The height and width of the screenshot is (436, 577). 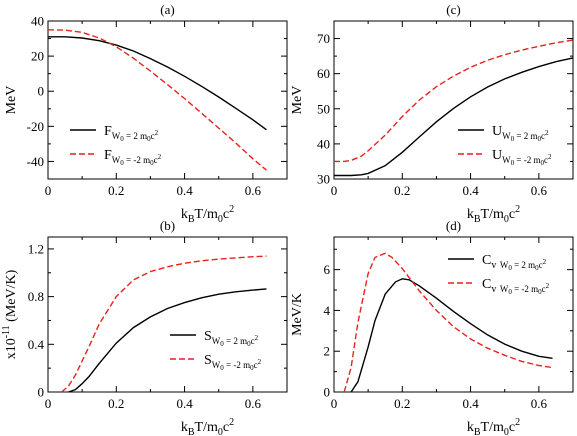 What do you see at coordinates (35, 126) in the screenshot?
I see `y-tick-label: -20` at bounding box center [35, 126].